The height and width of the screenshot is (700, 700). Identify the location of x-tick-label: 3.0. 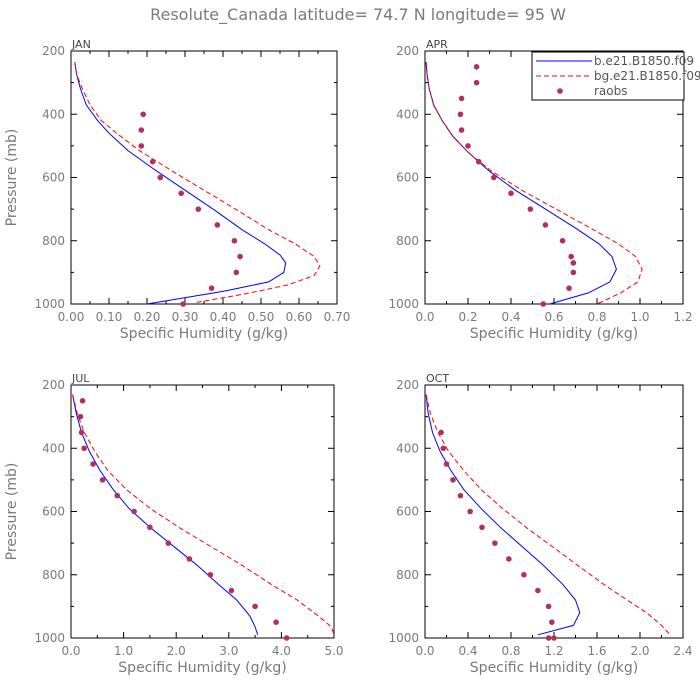
(228, 651).